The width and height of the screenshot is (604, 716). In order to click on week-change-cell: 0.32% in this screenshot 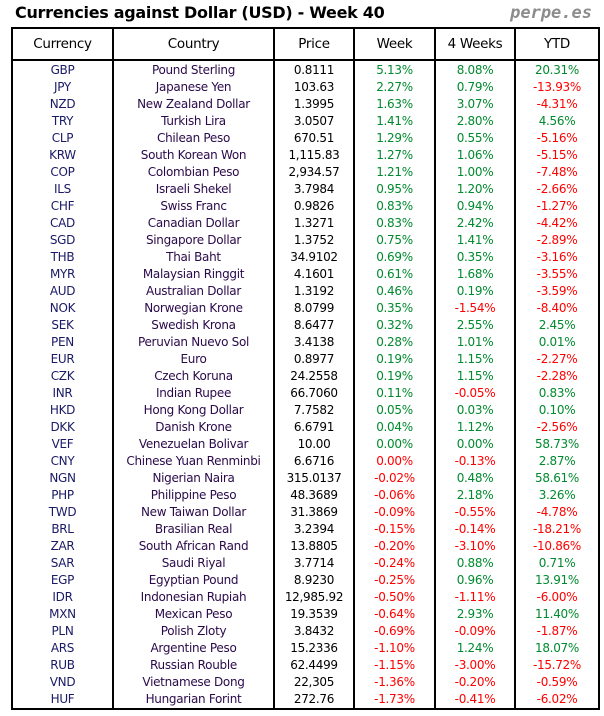, I will do `click(394, 325)`.